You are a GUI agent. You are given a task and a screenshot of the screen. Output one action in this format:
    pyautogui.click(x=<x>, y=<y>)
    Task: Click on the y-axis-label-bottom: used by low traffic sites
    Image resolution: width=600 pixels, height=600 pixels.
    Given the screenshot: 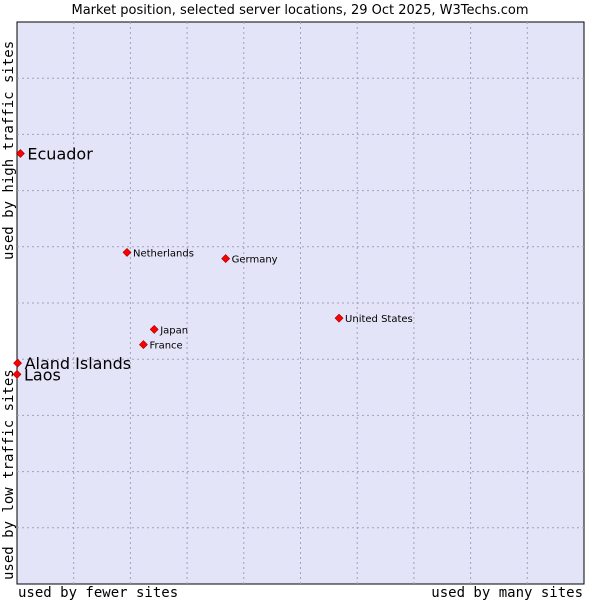 What is the action you would take?
    pyautogui.click(x=9, y=474)
    